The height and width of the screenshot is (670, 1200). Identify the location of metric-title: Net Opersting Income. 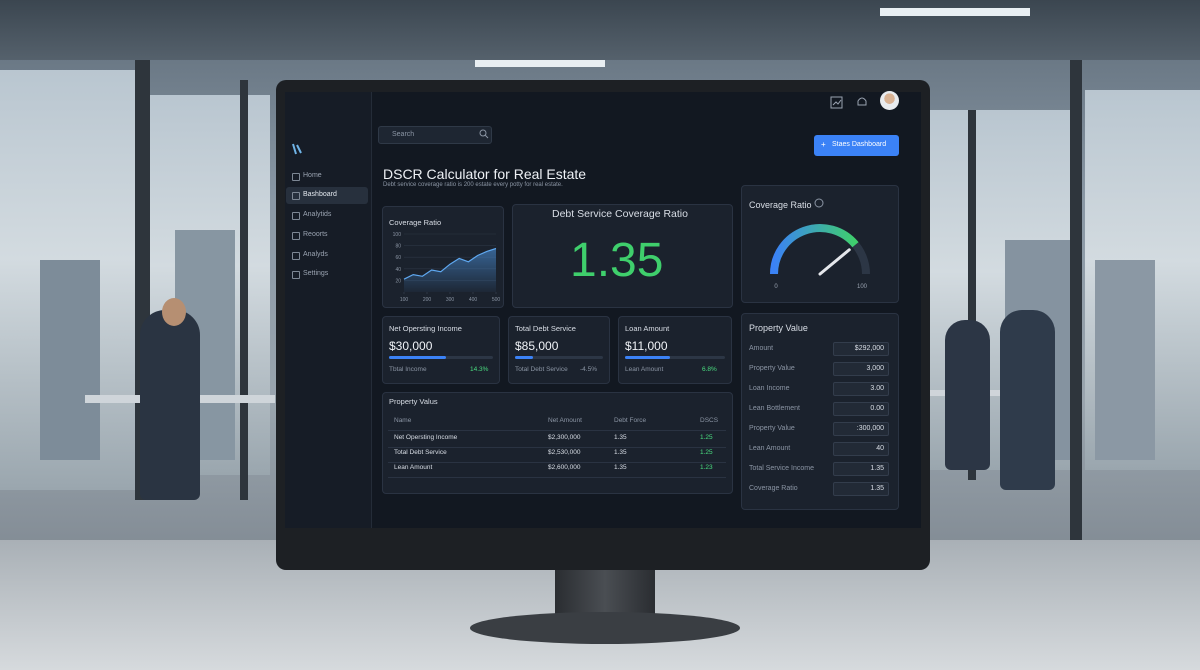
(425, 328).